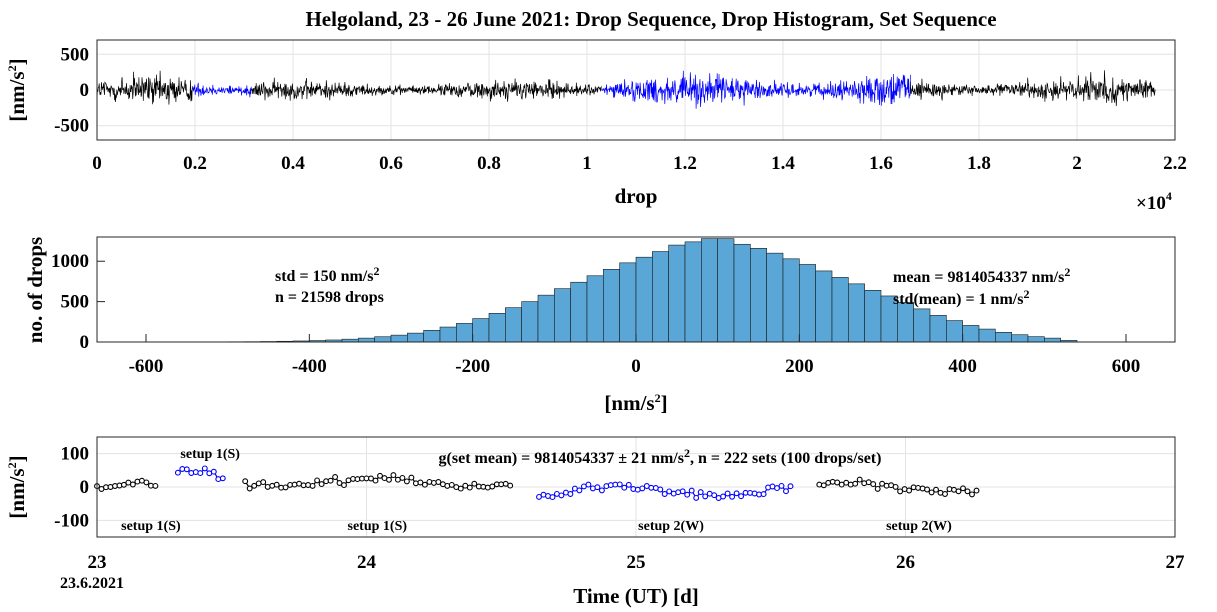 The width and height of the screenshot is (1217, 612). I want to click on set-sequence-x-tick-label: 23, so click(97, 562).